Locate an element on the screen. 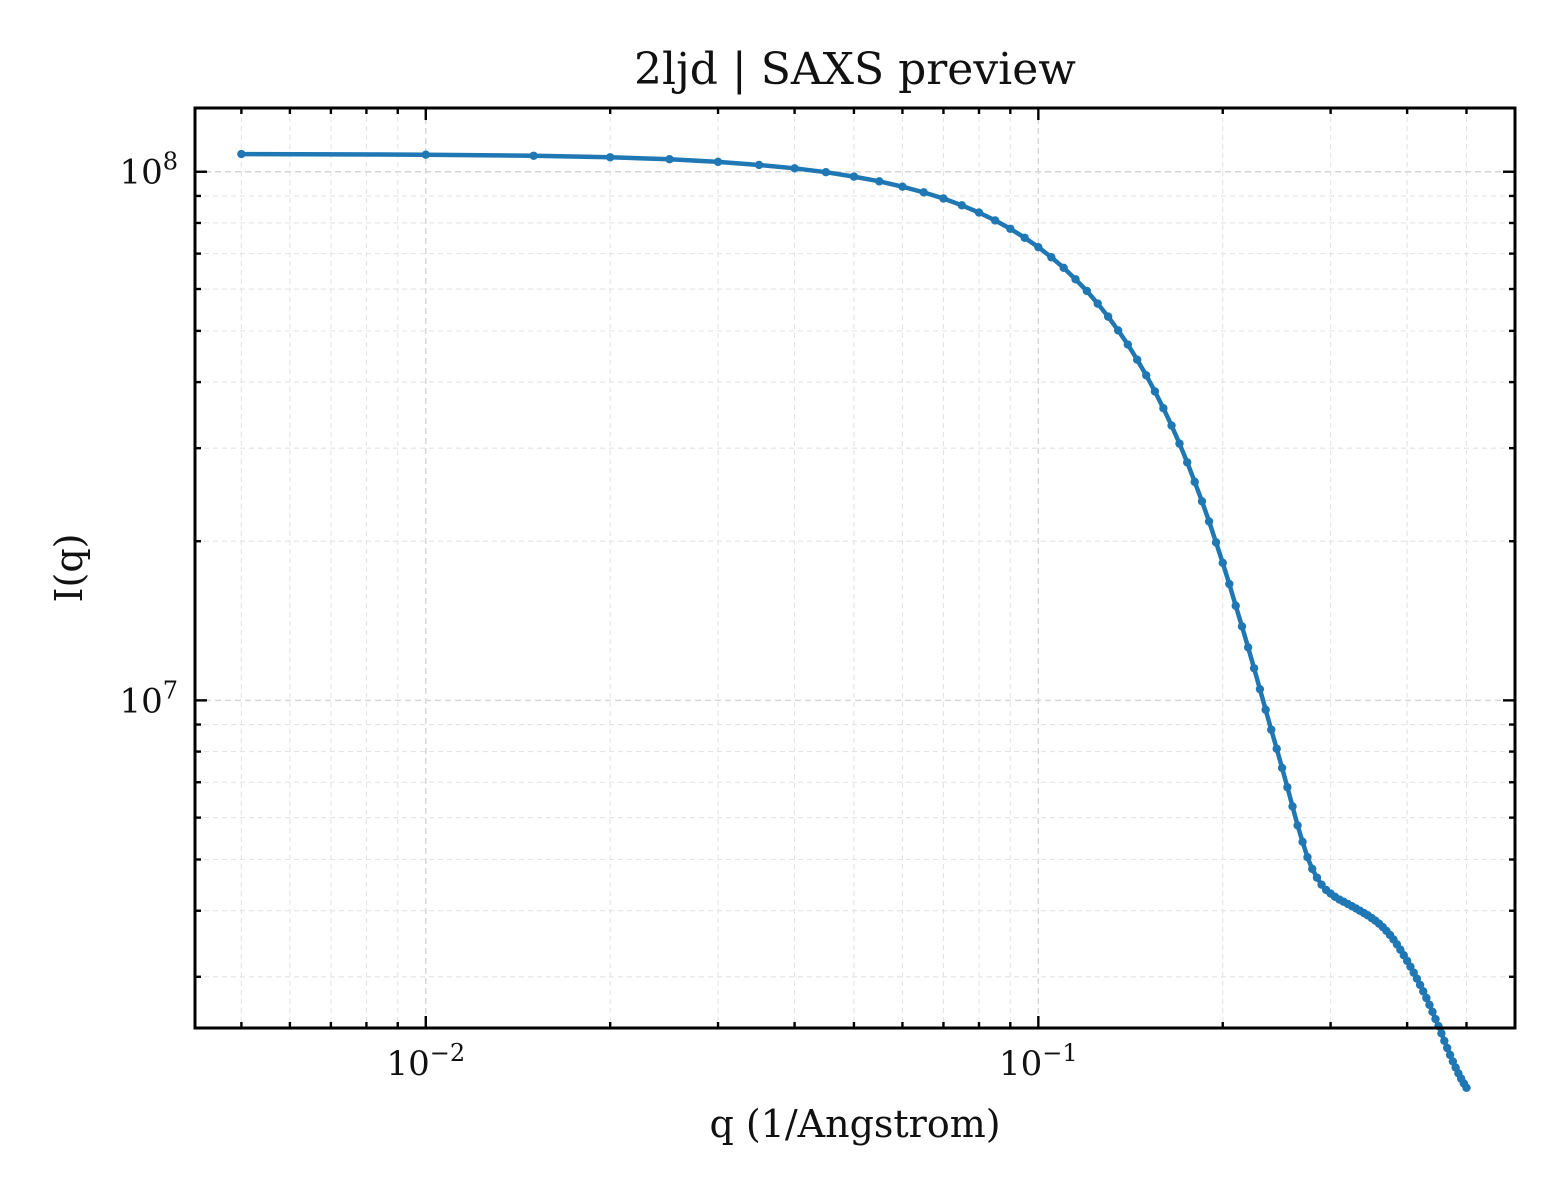 This screenshot has height=1200, width=1560. y-axis-label: I(q) is located at coordinates (69, 568).